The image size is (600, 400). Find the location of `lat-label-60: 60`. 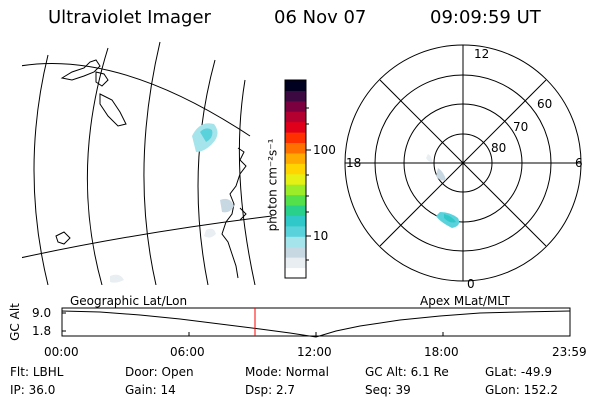

lat-label-60: 60 is located at coordinates (545, 104).